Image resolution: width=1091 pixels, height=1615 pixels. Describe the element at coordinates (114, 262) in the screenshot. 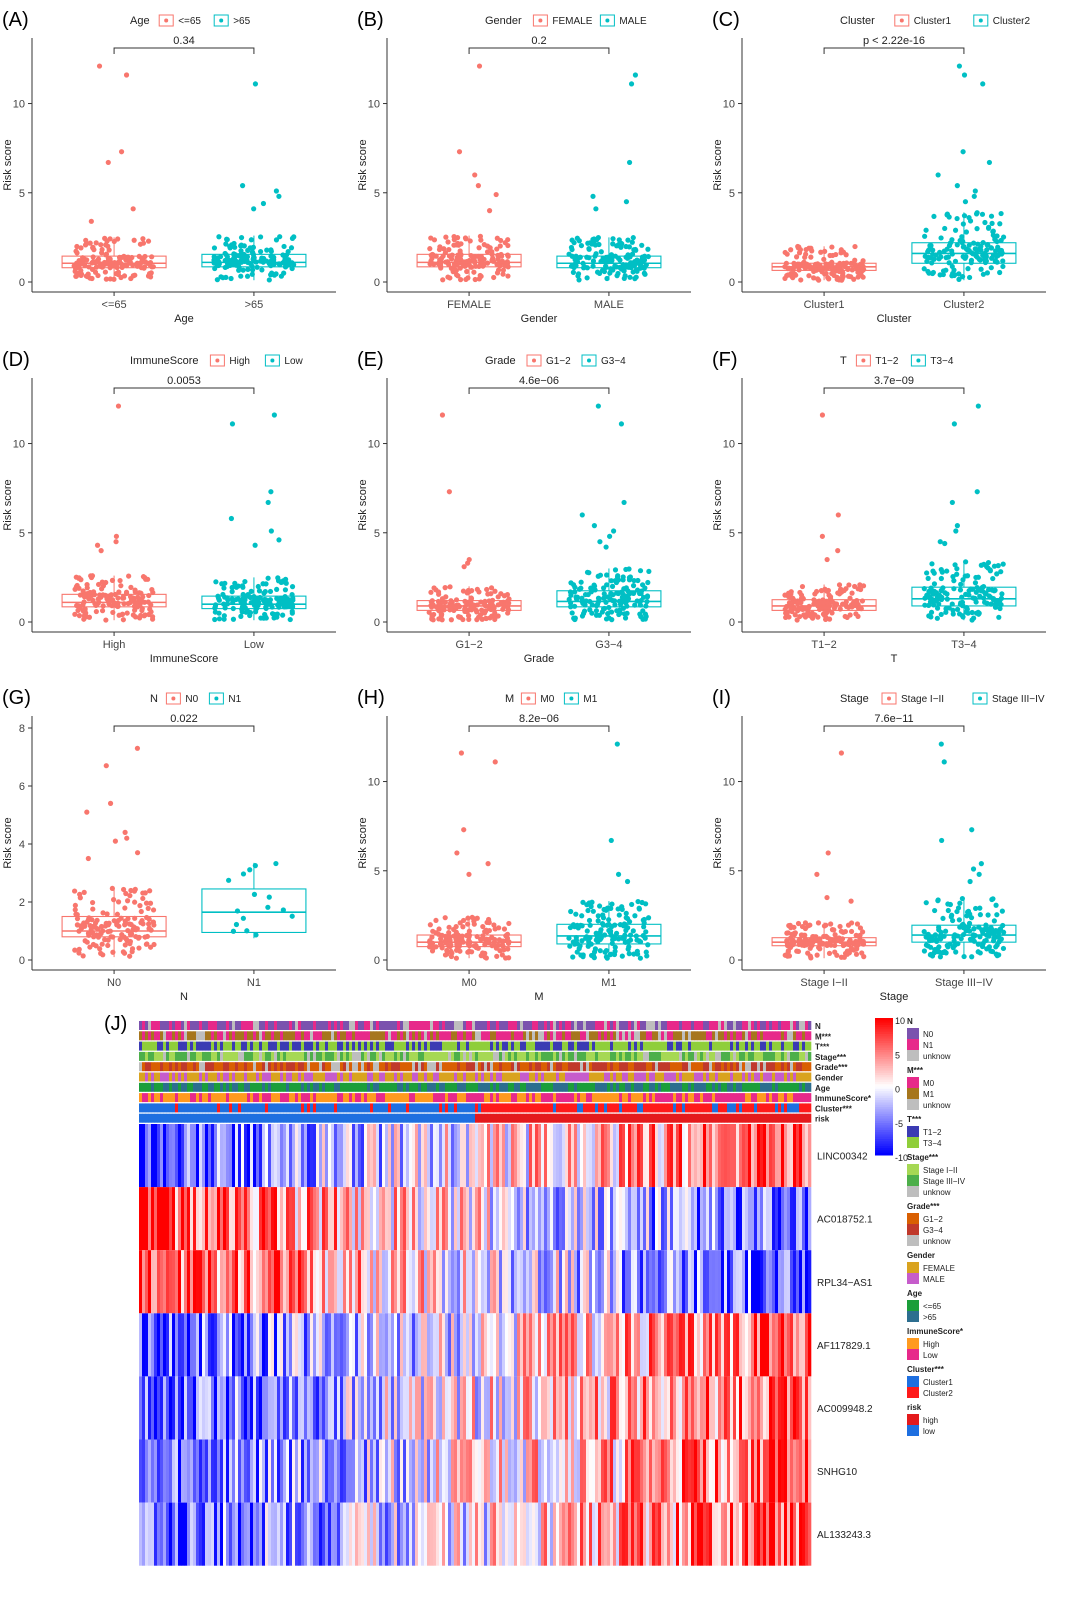

I see `box` at that location.